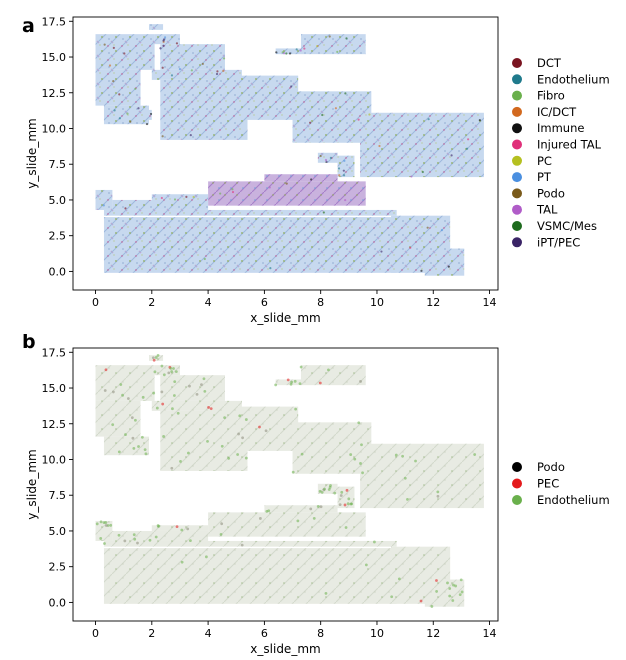 Image resolution: width=626 pixels, height=660 pixels. I want to click on panel-b-x-tick-label: 12, so click(433, 633).